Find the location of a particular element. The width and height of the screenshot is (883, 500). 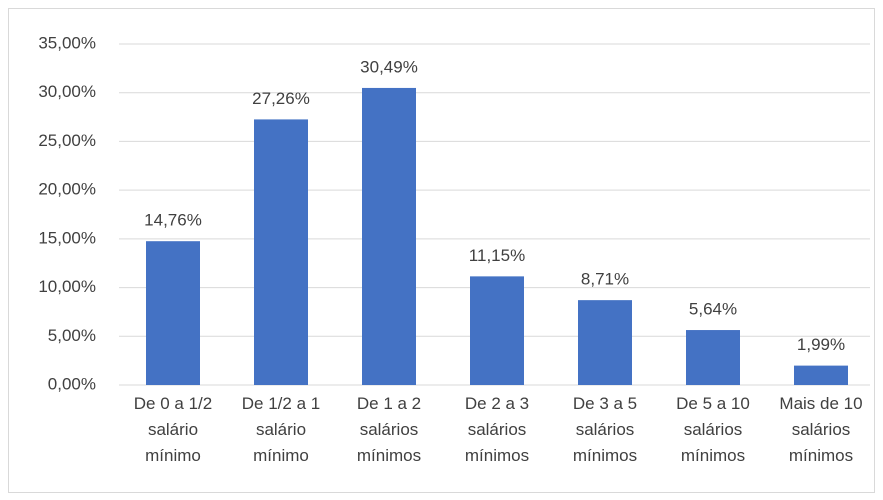

data-label: 14,76% is located at coordinates (173, 220).